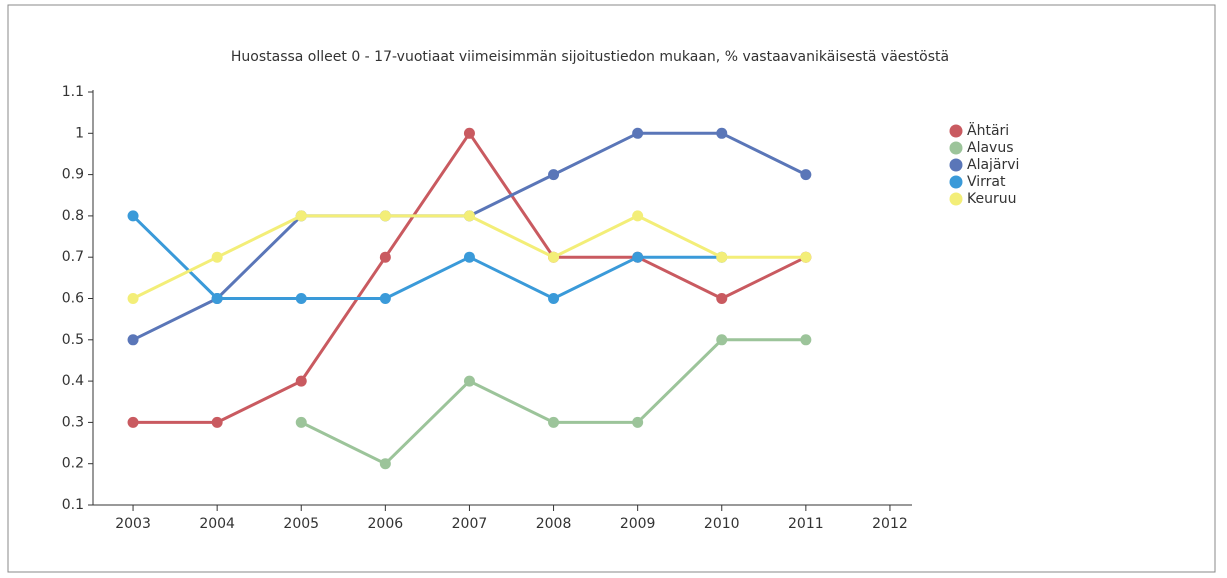 Image resolution: width=1227 pixels, height=578 pixels. I want to click on legend-label: Alajärvi, so click(993, 165).